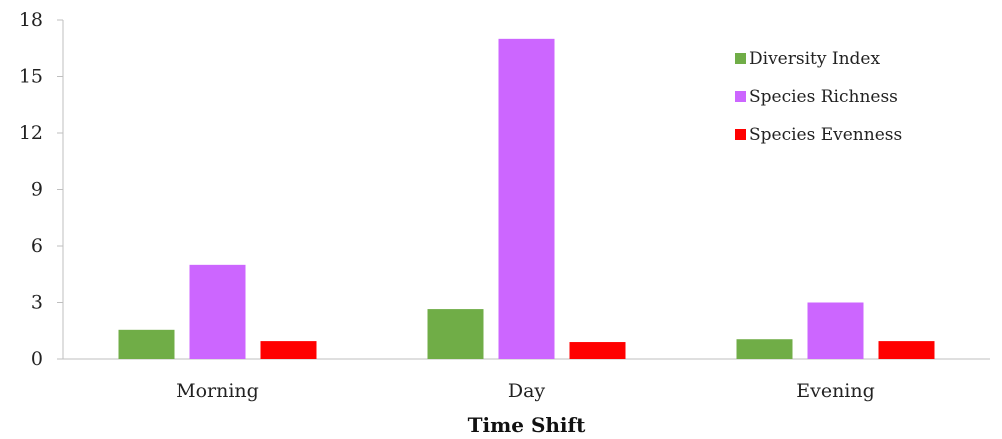  What do you see at coordinates (814, 59) in the screenshot?
I see `legend-label: Diversity Index` at bounding box center [814, 59].